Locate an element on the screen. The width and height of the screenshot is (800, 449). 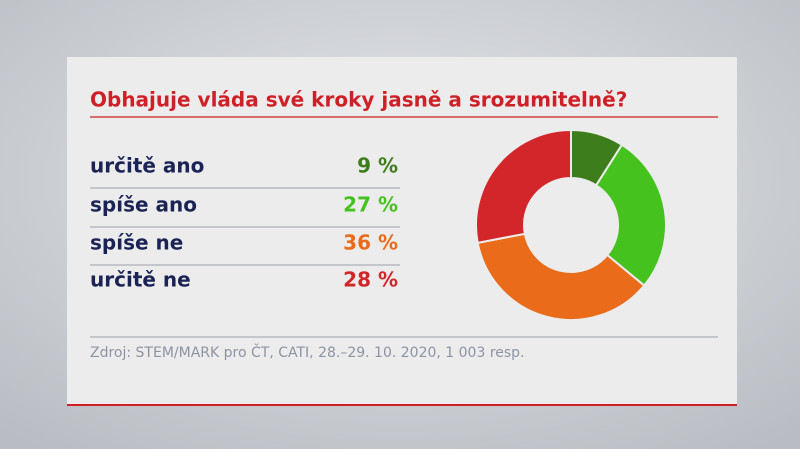
value-label: 27 % is located at coordinates (370, 205).